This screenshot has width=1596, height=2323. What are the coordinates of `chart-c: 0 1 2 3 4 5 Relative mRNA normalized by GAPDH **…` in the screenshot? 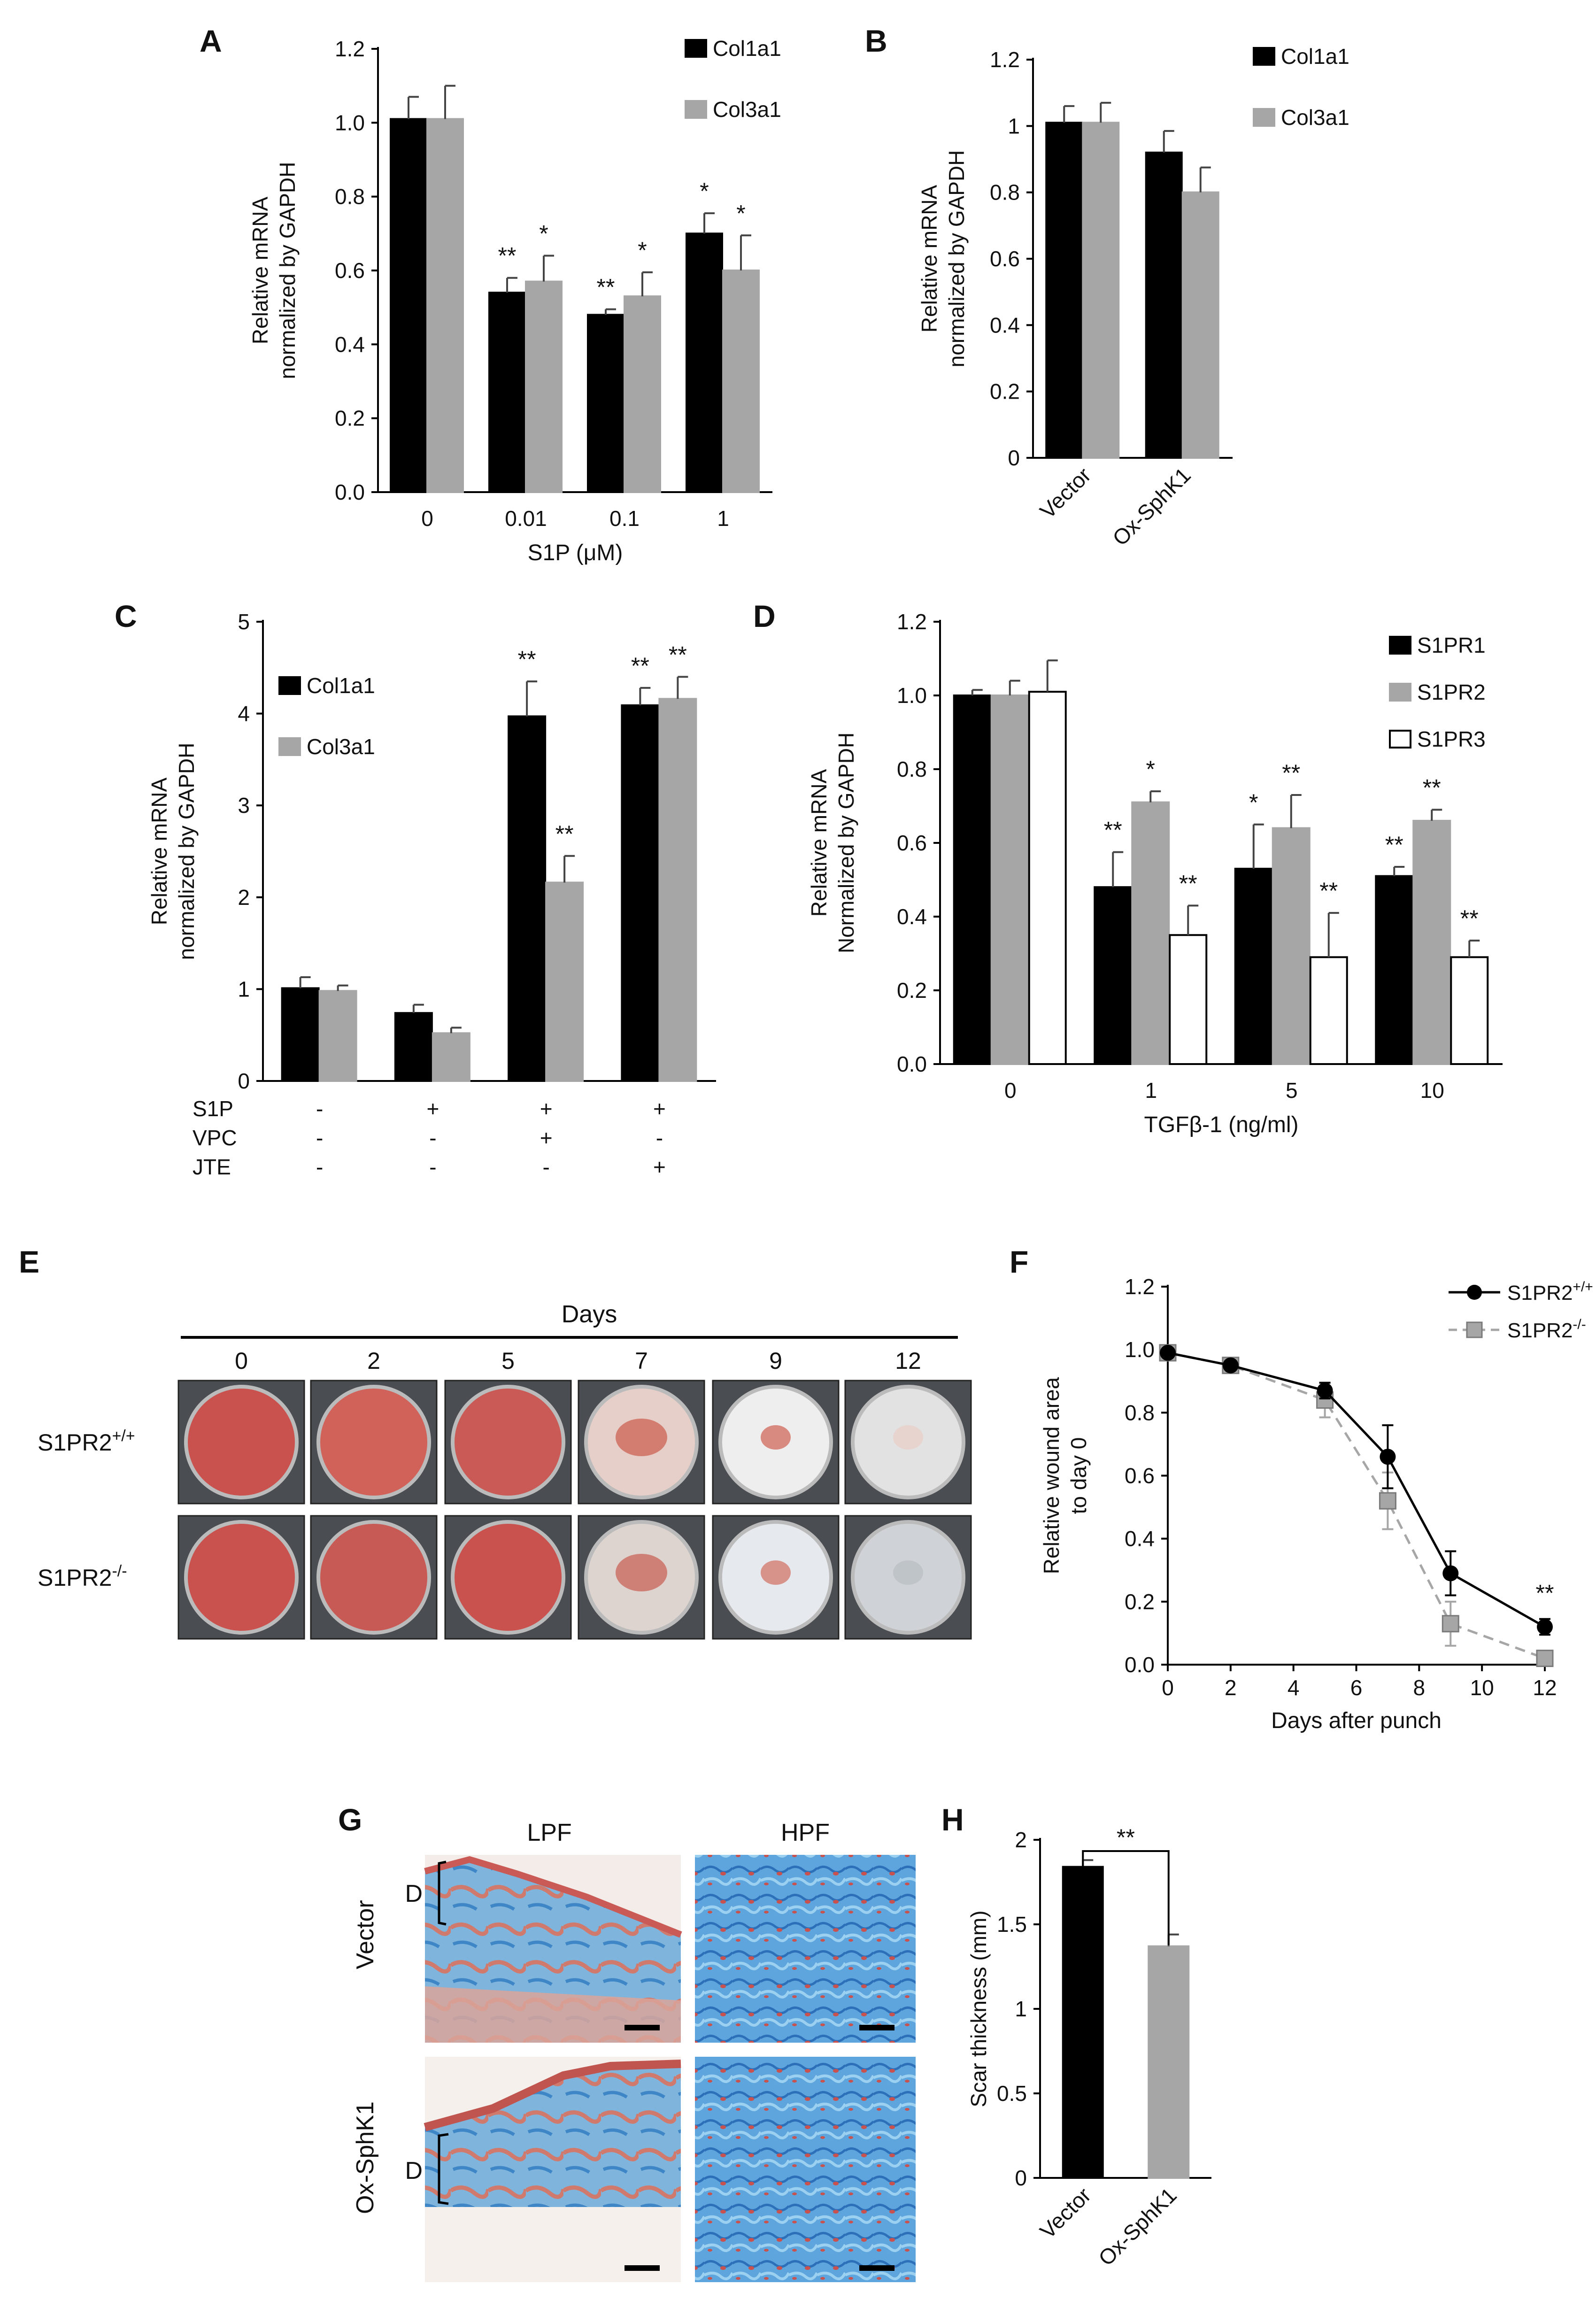 It's located at (431, 894).